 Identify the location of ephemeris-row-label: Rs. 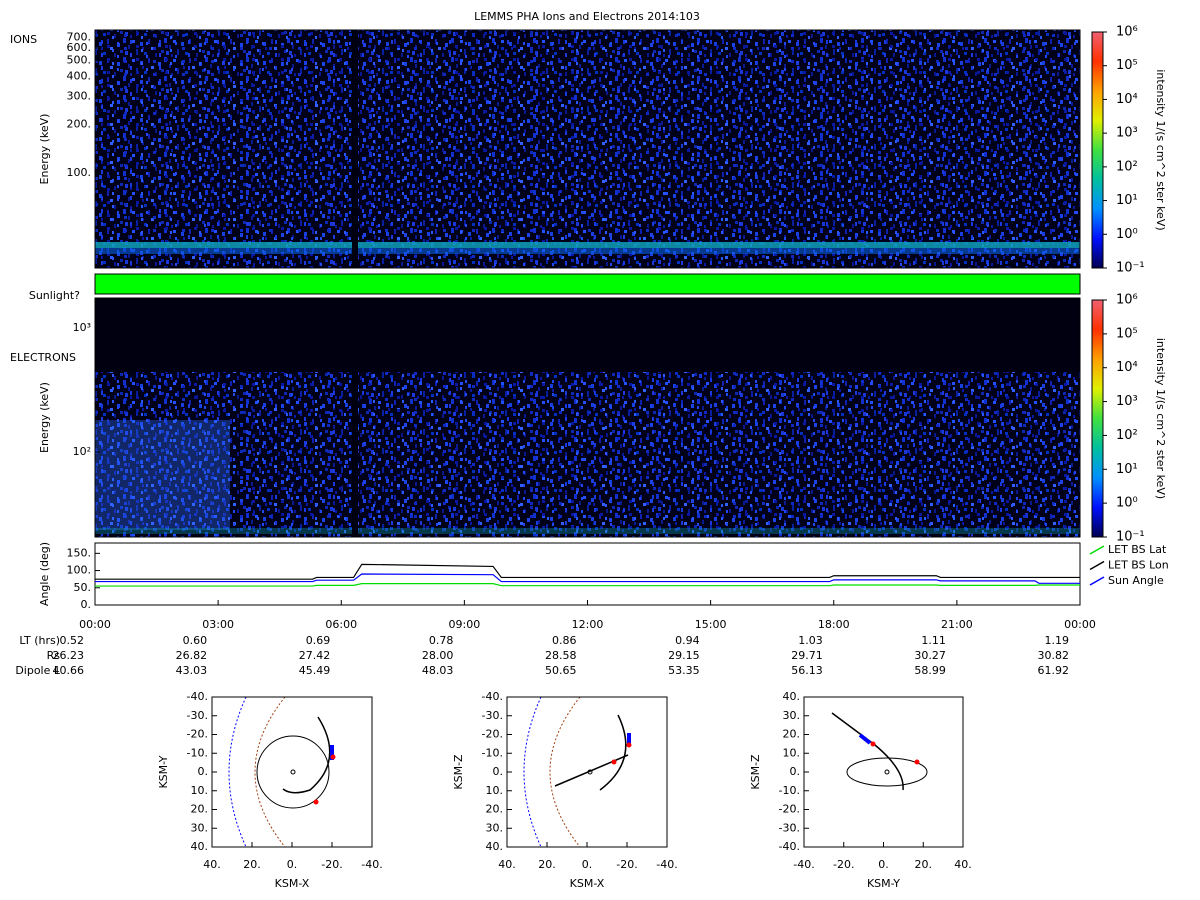
(54, 655).